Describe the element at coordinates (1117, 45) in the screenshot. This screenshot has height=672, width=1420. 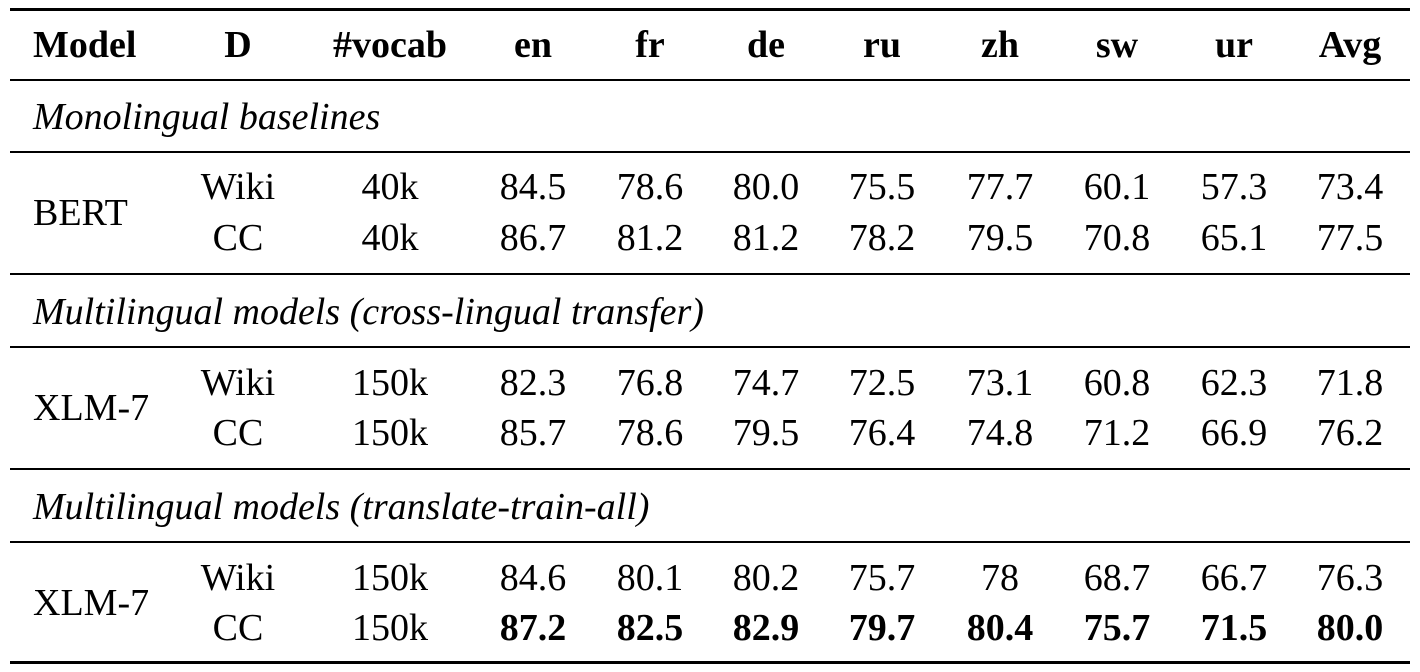
I see `column-header-sw: sw` at that location.